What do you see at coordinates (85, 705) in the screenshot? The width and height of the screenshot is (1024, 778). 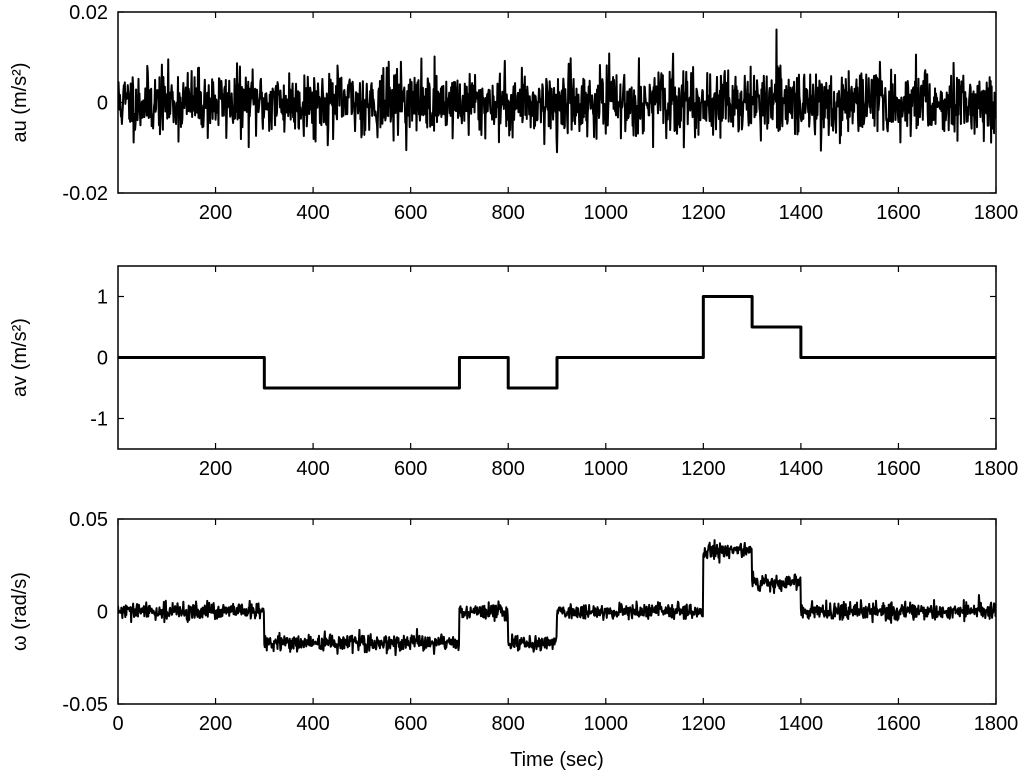 I see `y-tick-label: -0.05` at bounding box center [85, 705].